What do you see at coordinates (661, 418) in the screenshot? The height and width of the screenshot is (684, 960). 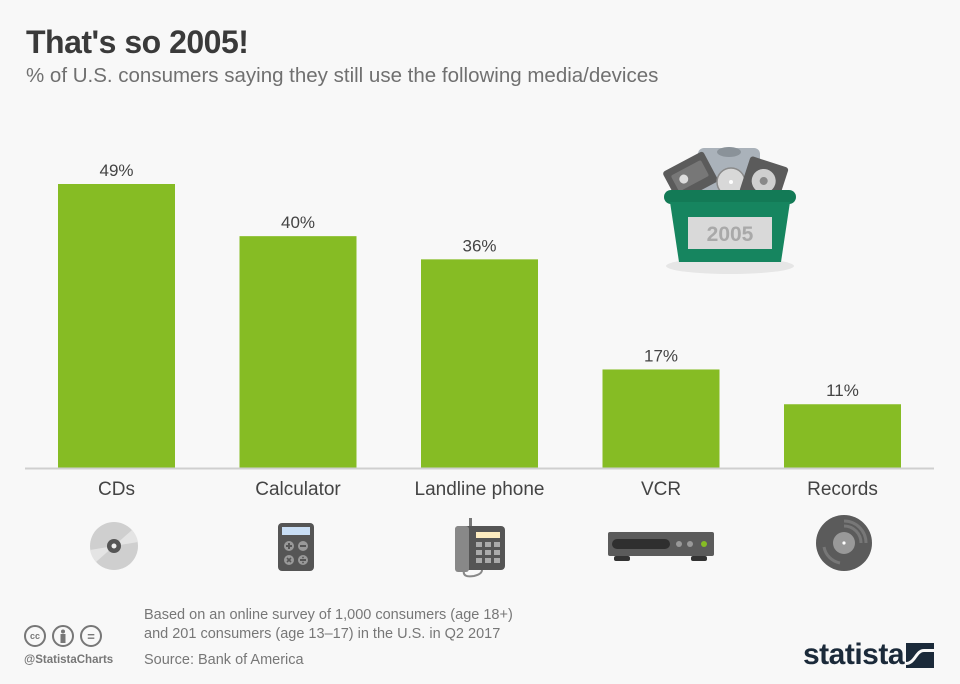 I see `bar-vcr` at bounding box center [661, 418].